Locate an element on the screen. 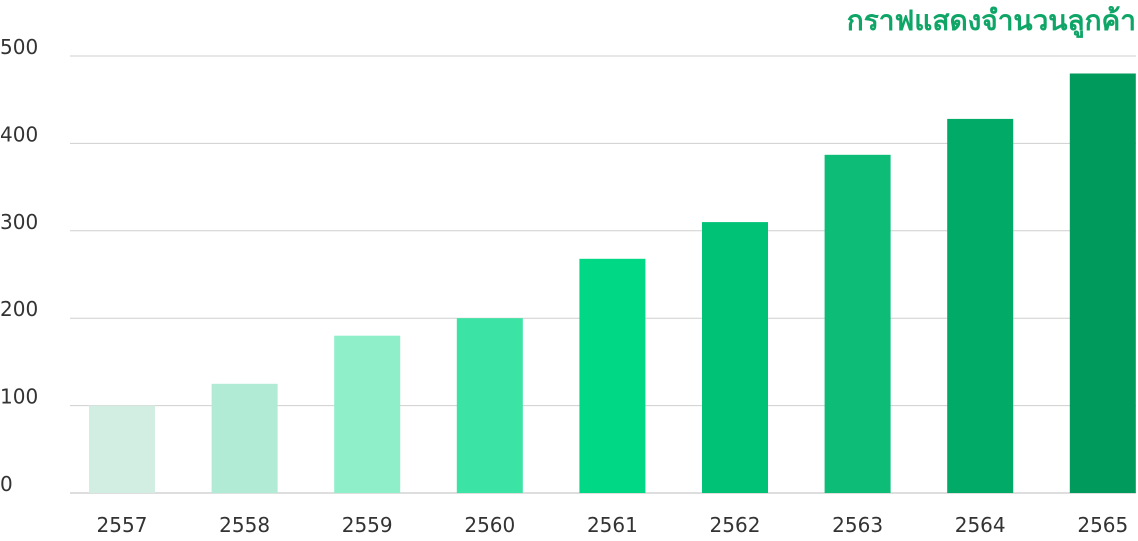  y-tick-label: 400 is located at coordinates (19, 134).